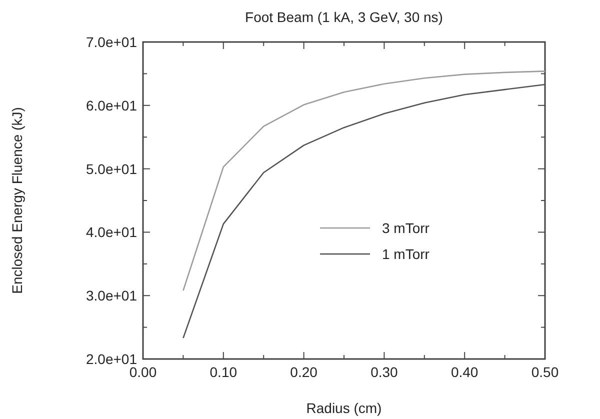 The width and height of the screenshot is (600, 419). What do you see at coordinates (17, 200) in the screenshot?
I see `y-axis-title: Enclosed Energy Fluence (kJ)` at bounding box center [17, 200].